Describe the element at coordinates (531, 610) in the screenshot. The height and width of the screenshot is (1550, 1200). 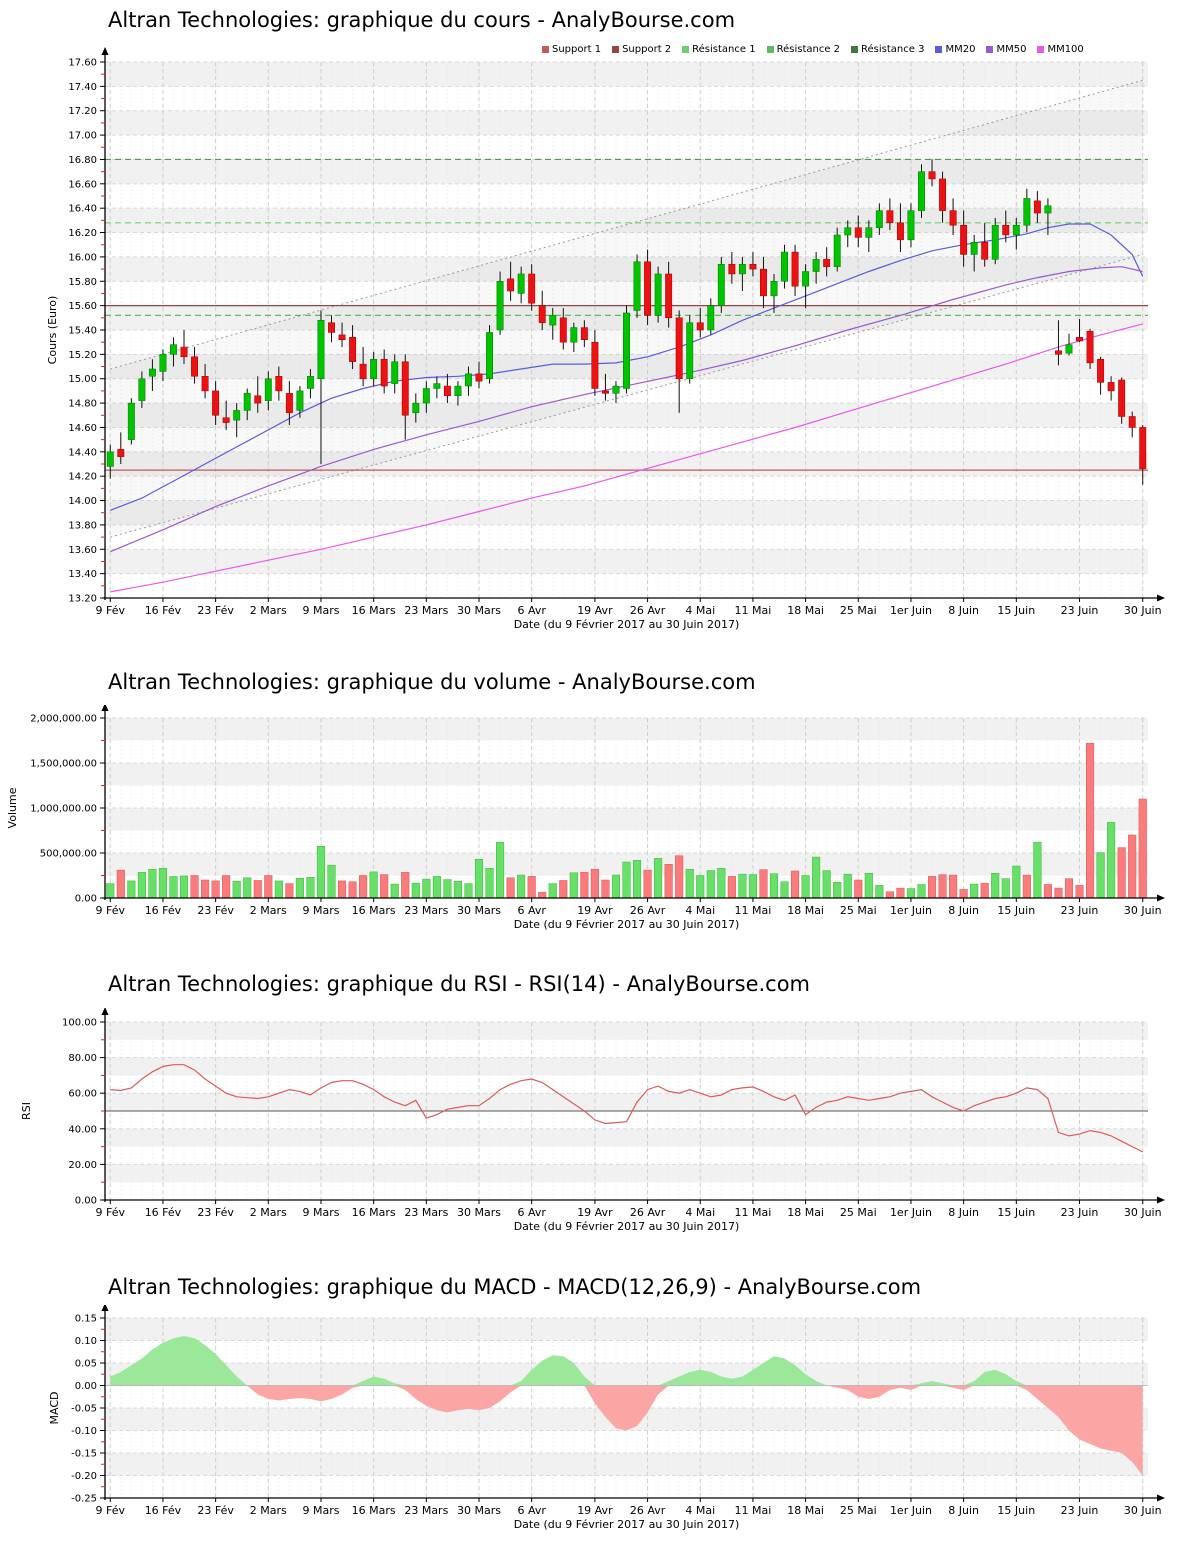
I see `svg-text: 6 Avr` at that location.